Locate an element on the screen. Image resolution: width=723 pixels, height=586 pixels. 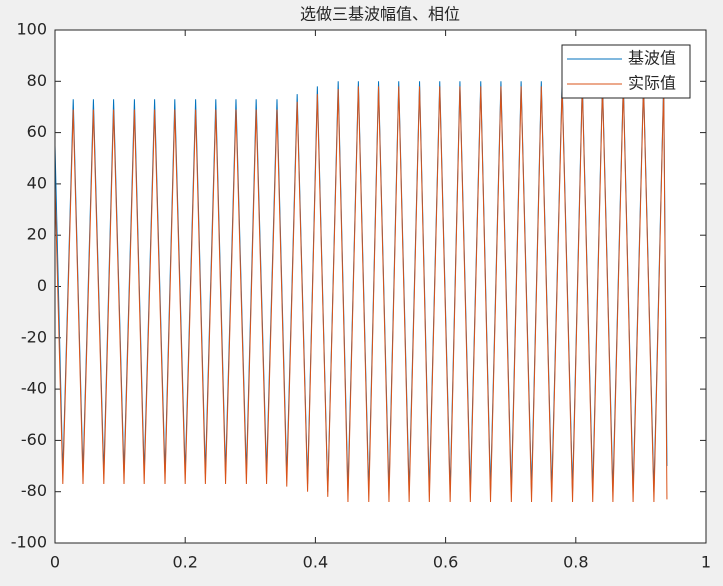
x-tick-label: 1 is located at coordinates (706, 562).